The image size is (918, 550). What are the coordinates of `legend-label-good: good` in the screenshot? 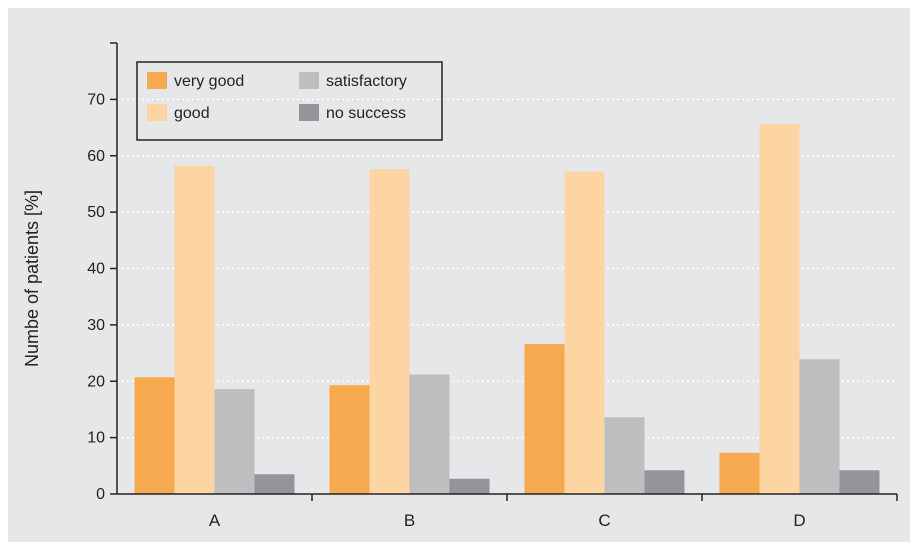 It's located at (192, 113).